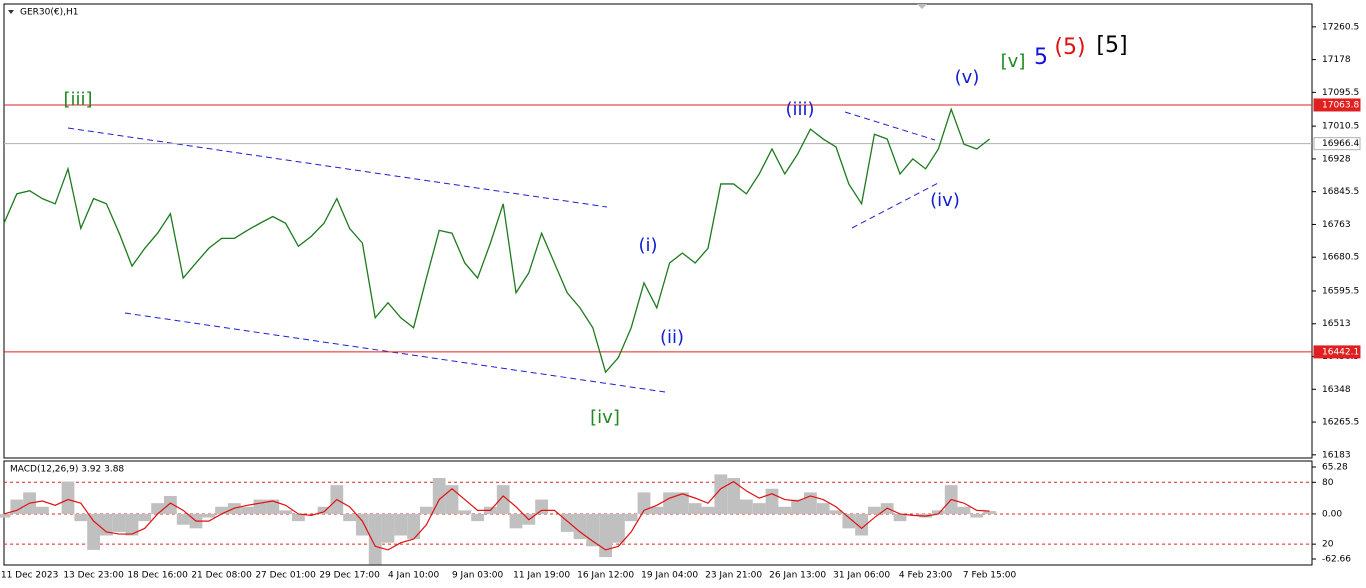  Describe the element at coordinates (990, 576) in the screenshot. I see `x-tick-label: 7 Feb 15:00` at that location.